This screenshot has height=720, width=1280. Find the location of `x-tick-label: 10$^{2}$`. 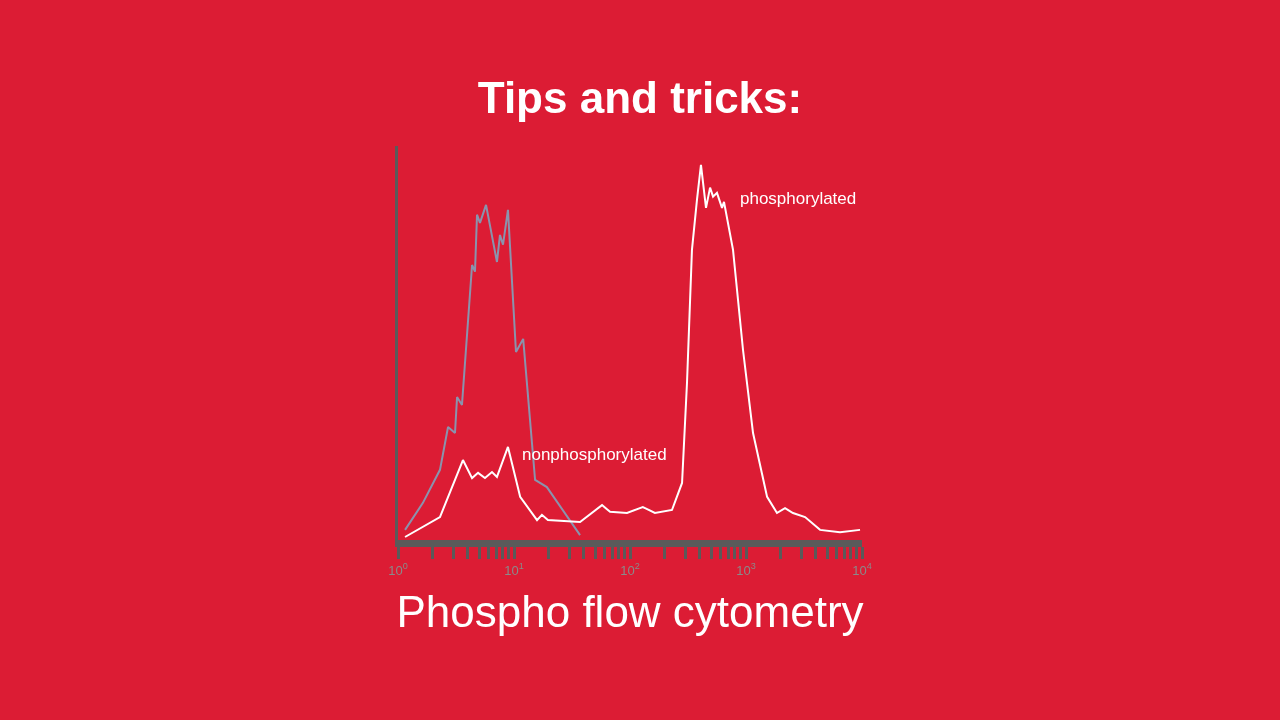

x-tick-label: 10$^{2}$ is located at coordinates (630, 569).